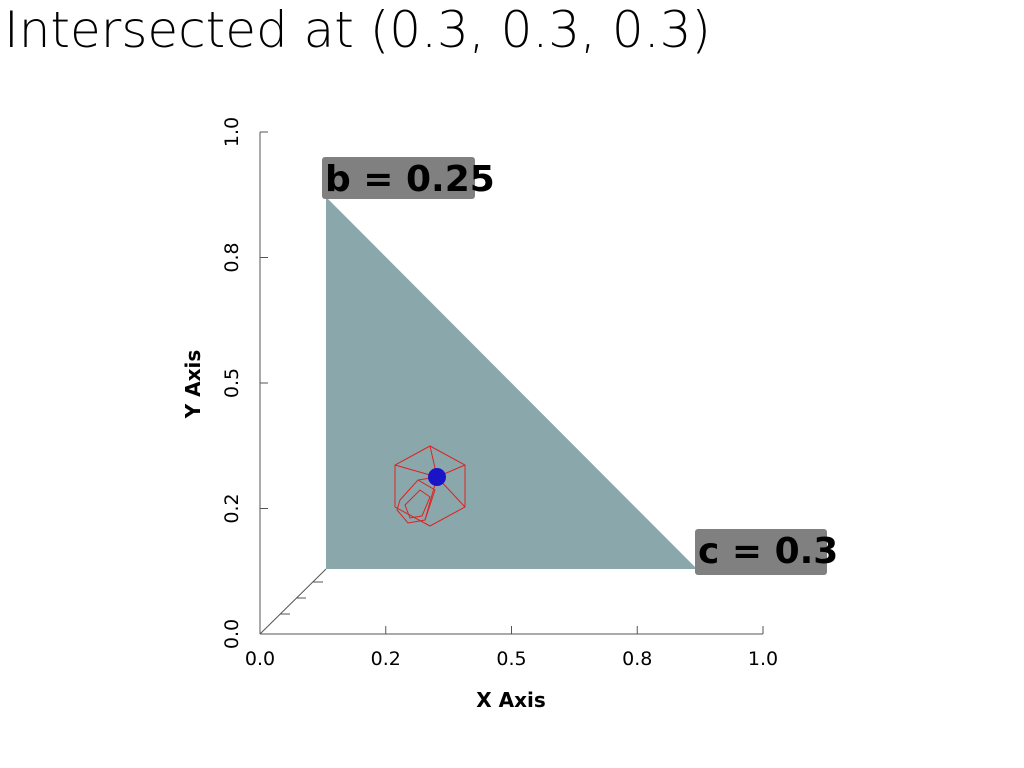 The image size is (1024, 768). What do you see at coordinates (232, 257) in the screenshot?
I see `y-tick-label: 0.8` at bounding box center [232, 257].